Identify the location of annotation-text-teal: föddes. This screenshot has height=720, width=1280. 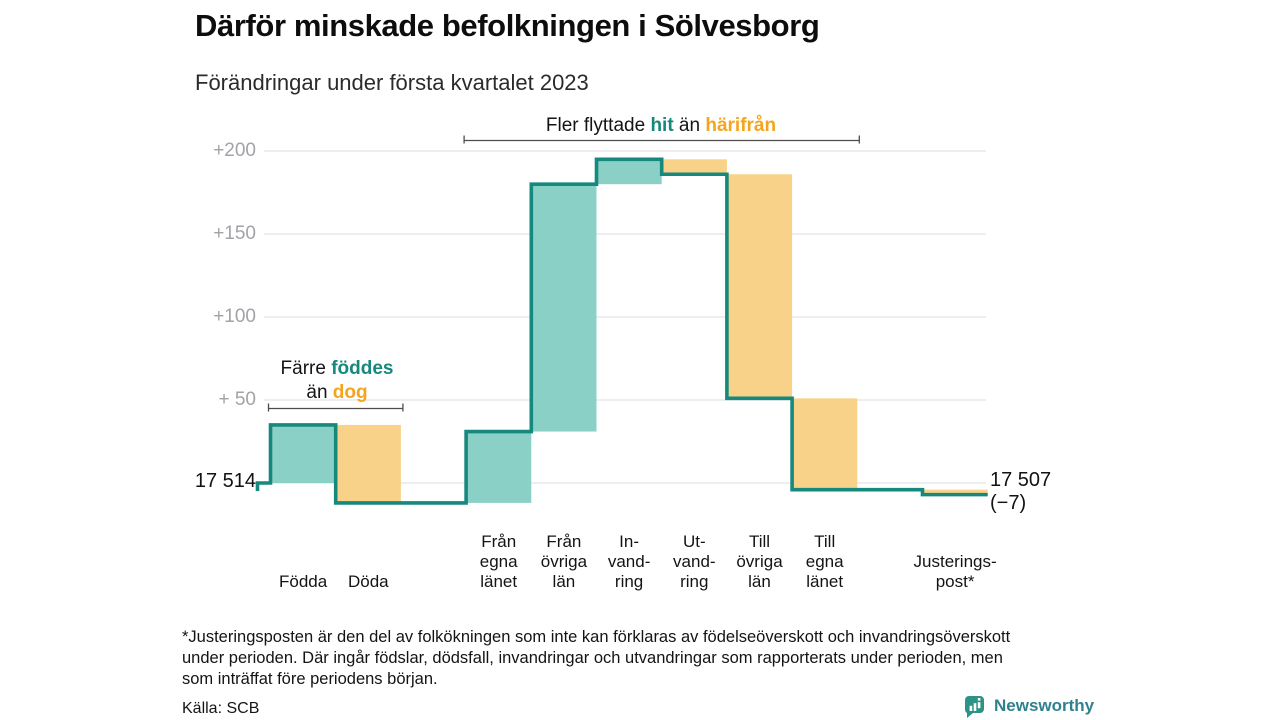
(362, 368).